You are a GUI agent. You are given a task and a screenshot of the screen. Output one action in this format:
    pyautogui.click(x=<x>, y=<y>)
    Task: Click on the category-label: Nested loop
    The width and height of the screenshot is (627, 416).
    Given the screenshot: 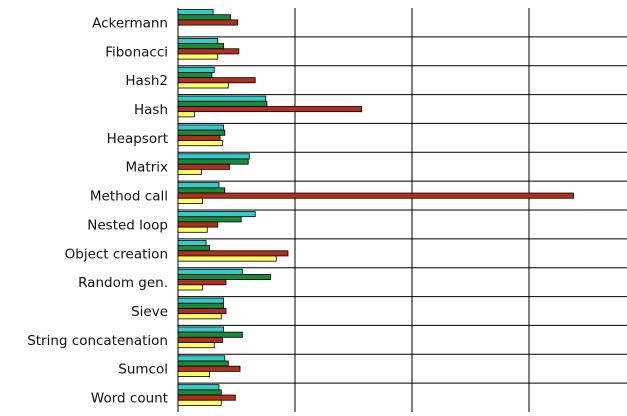 What is the action you would take?
    pyautogui.click(x=127, y=225)
    